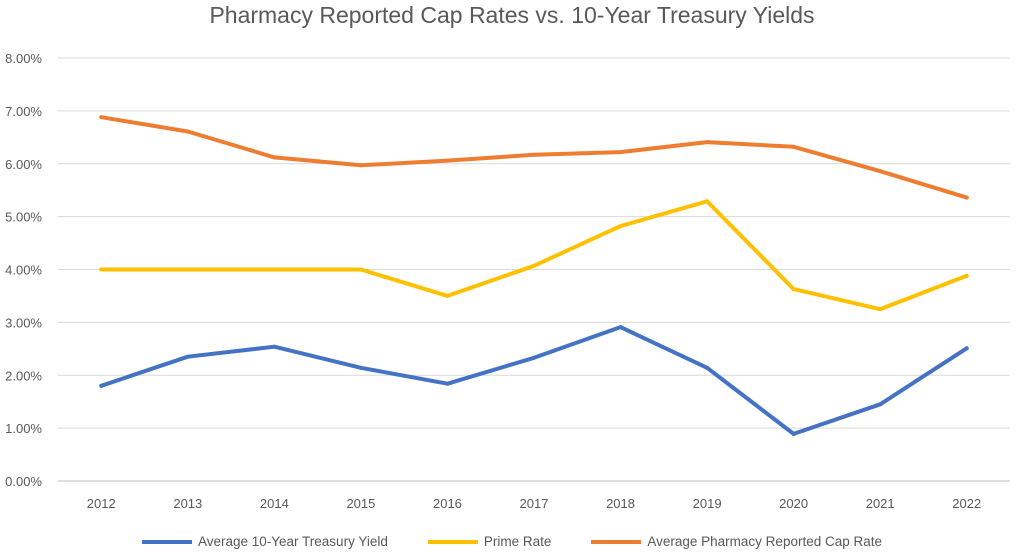 The image size is (1024, 553). I want to click on legend-label: Prime Rate, so click(517, 541).